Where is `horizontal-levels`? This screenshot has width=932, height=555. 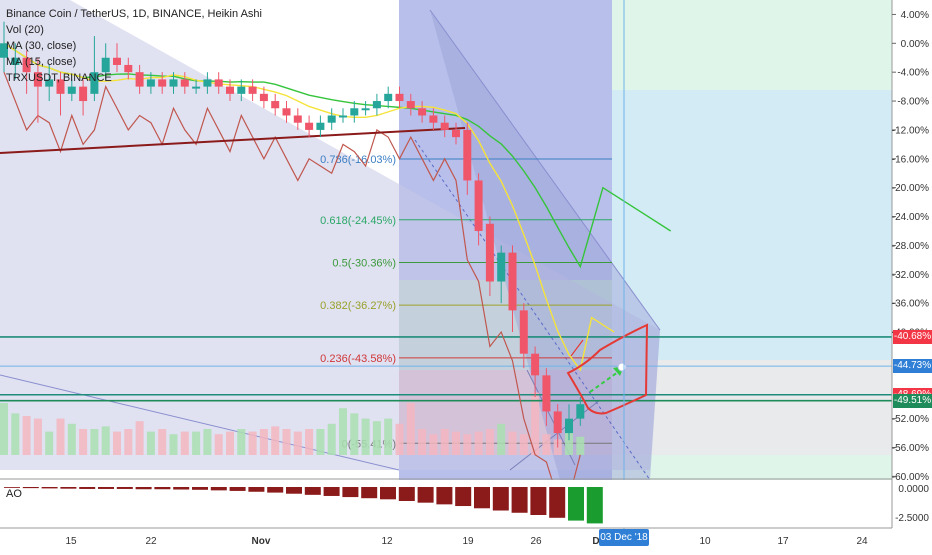 horizontal-levels is located at coordinates (446, 369).